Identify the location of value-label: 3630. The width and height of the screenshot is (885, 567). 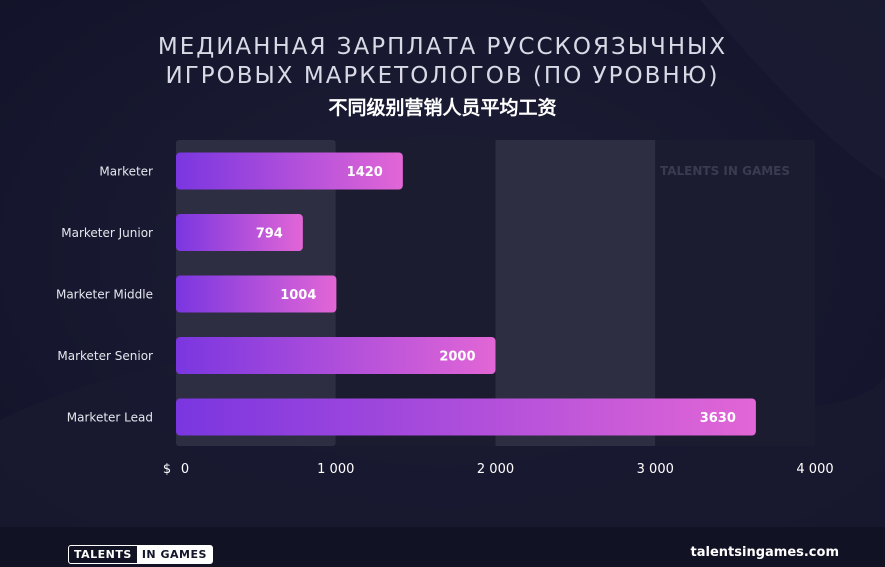
(718, 418).